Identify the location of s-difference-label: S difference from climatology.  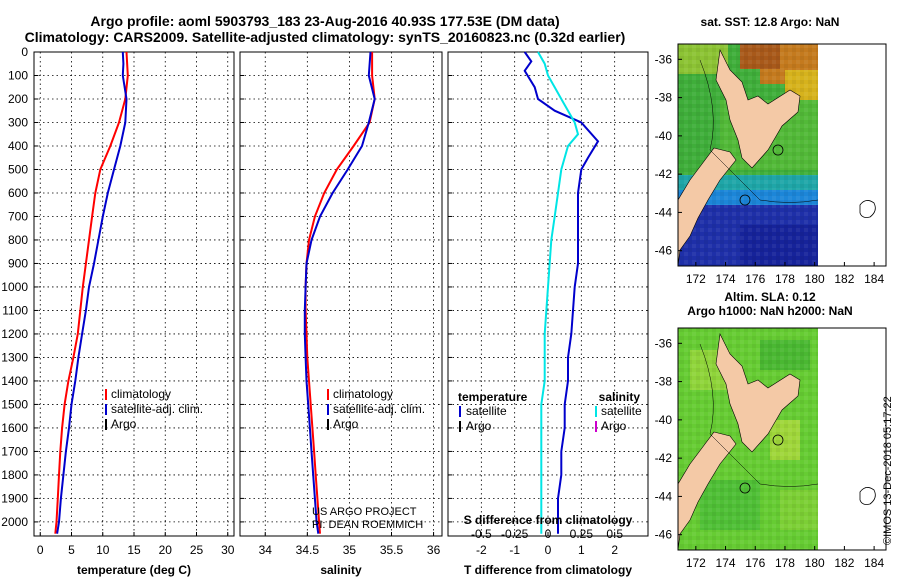
(548, 520).